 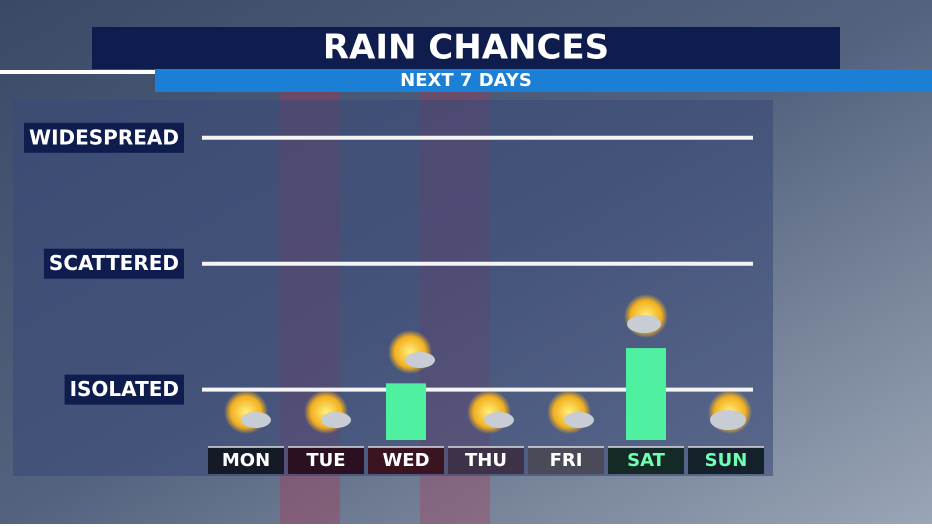 I want to click on y-tick-label: SCATTERED, so click(x=114, y=263).